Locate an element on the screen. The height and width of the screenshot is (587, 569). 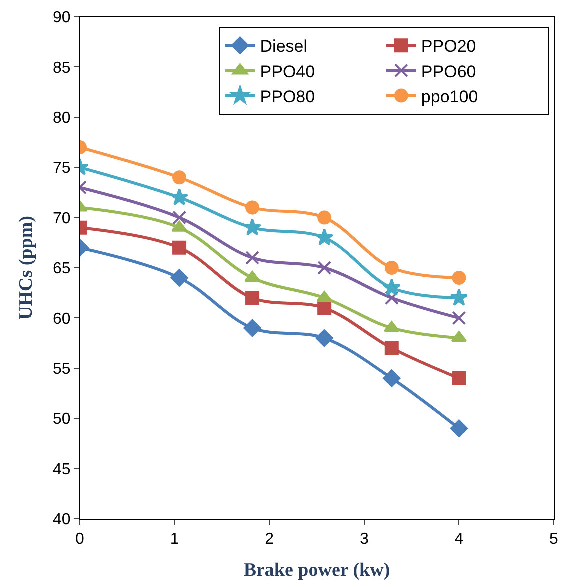
y-tick-label: 60 is located at coordinates (62, 319).